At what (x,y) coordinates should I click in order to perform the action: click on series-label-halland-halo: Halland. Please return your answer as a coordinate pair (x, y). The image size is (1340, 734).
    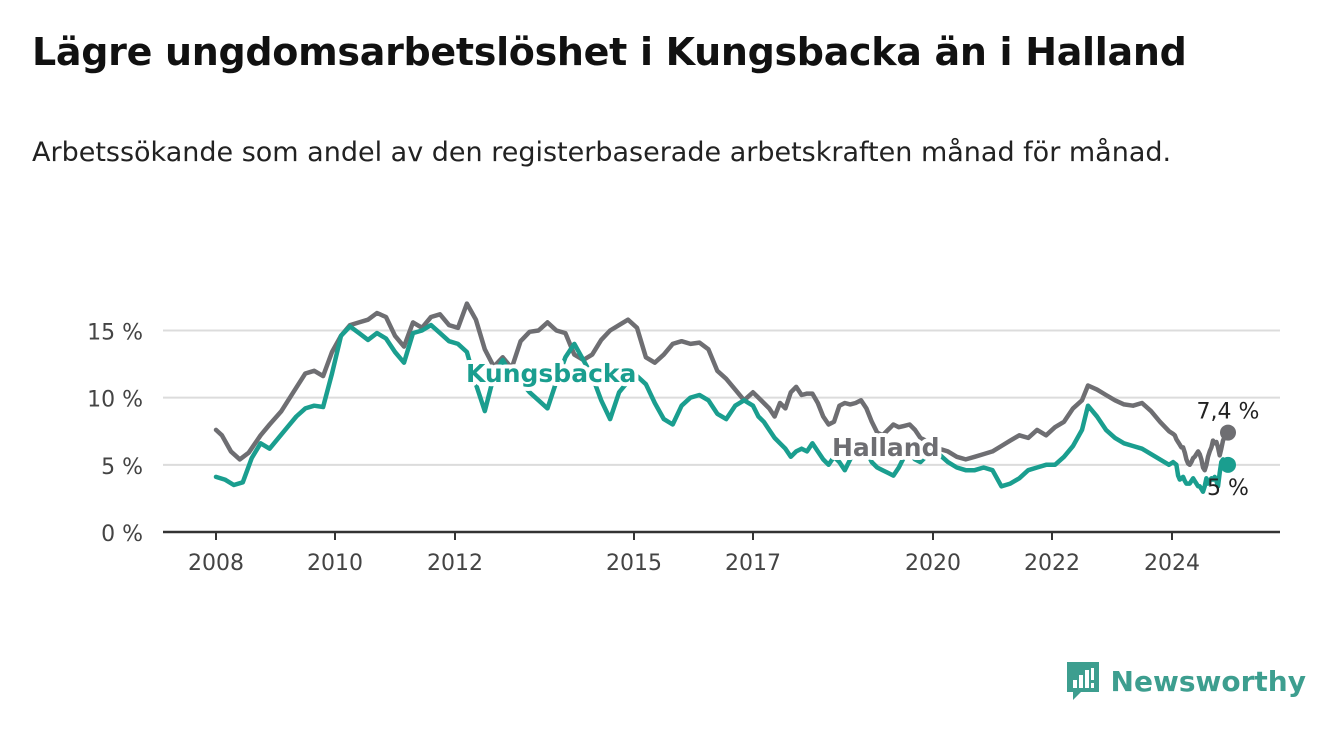
    Looking at the image, I should click on (886, 447).